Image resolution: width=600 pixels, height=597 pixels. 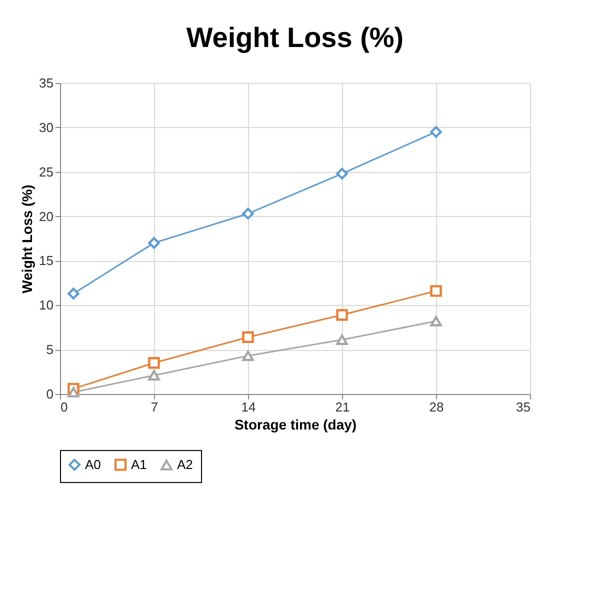 I want to click on y-tick-label: 25, so click(x=46, y=172).